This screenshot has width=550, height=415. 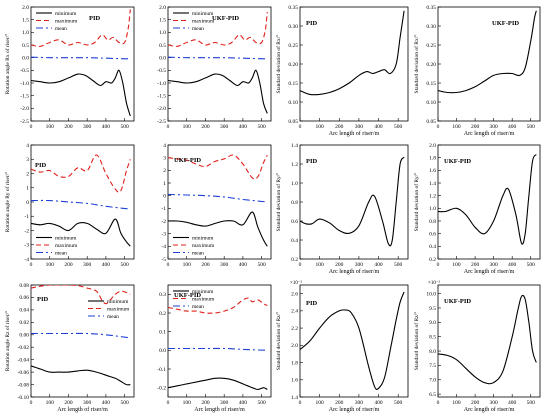 What do you see at coordinates (294, 203) in the screenshot?
I see `y-tick-label: 0.8` at bounding box center [294, 203].